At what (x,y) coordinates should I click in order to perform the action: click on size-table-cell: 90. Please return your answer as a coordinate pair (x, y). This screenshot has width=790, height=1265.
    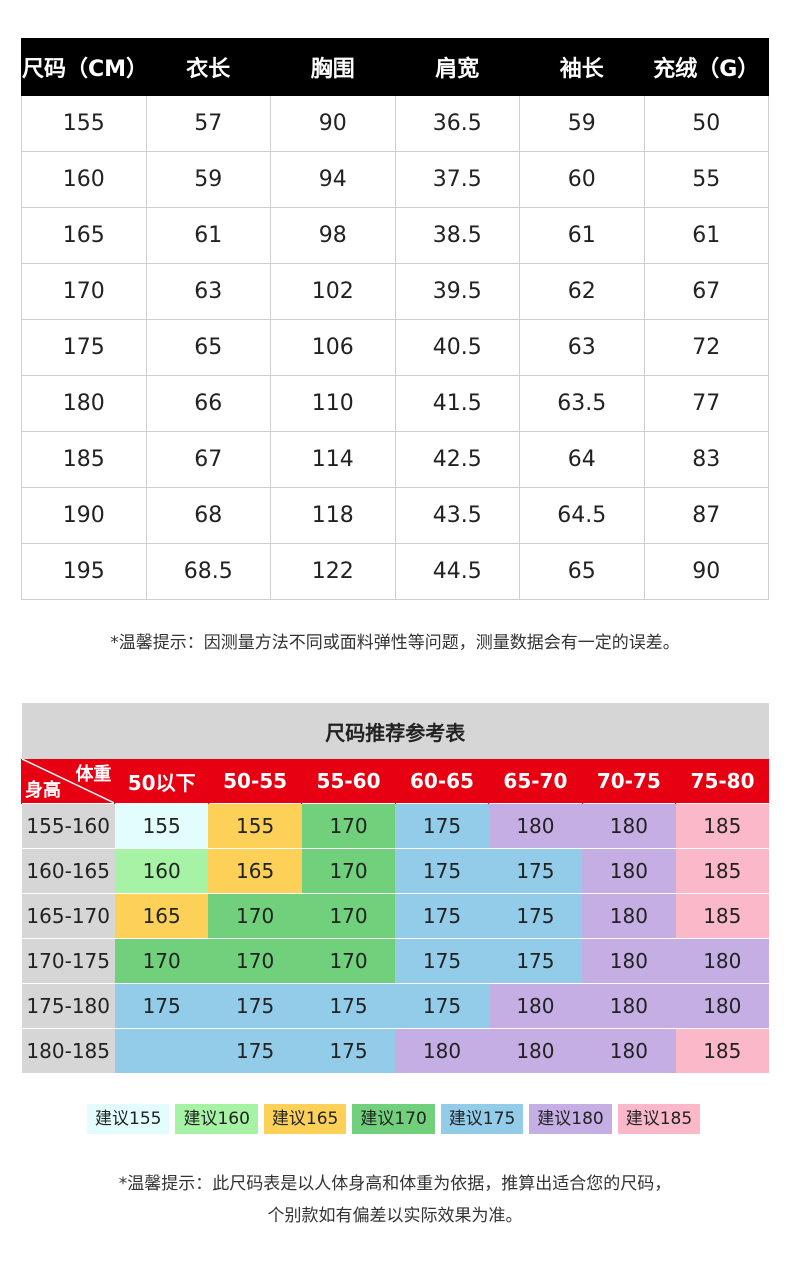
    Looking at the image, I should click on (333, 123).